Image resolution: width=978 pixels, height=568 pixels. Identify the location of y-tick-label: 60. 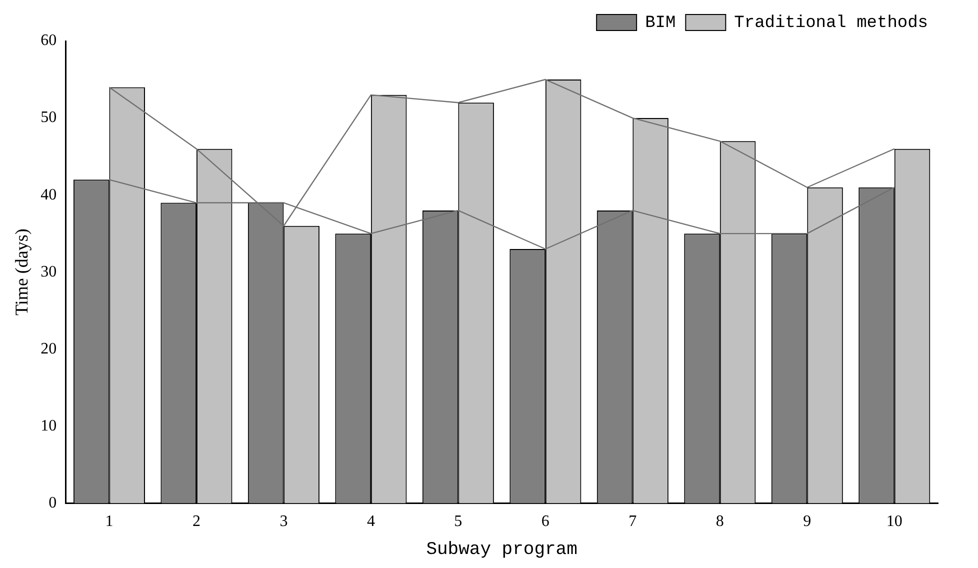
(48, 41).